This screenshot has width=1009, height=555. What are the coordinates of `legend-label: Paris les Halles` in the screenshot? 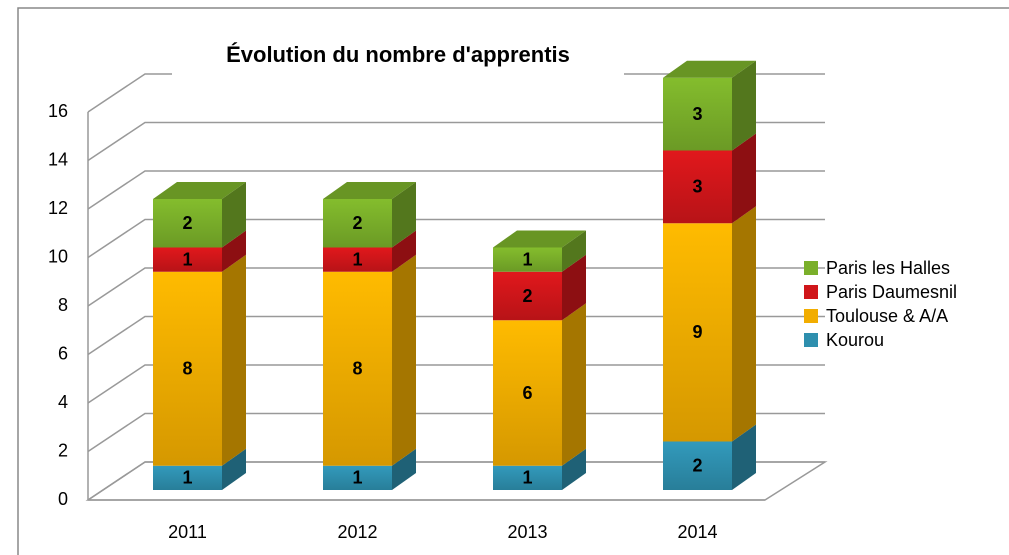 It's located at (888, 268).